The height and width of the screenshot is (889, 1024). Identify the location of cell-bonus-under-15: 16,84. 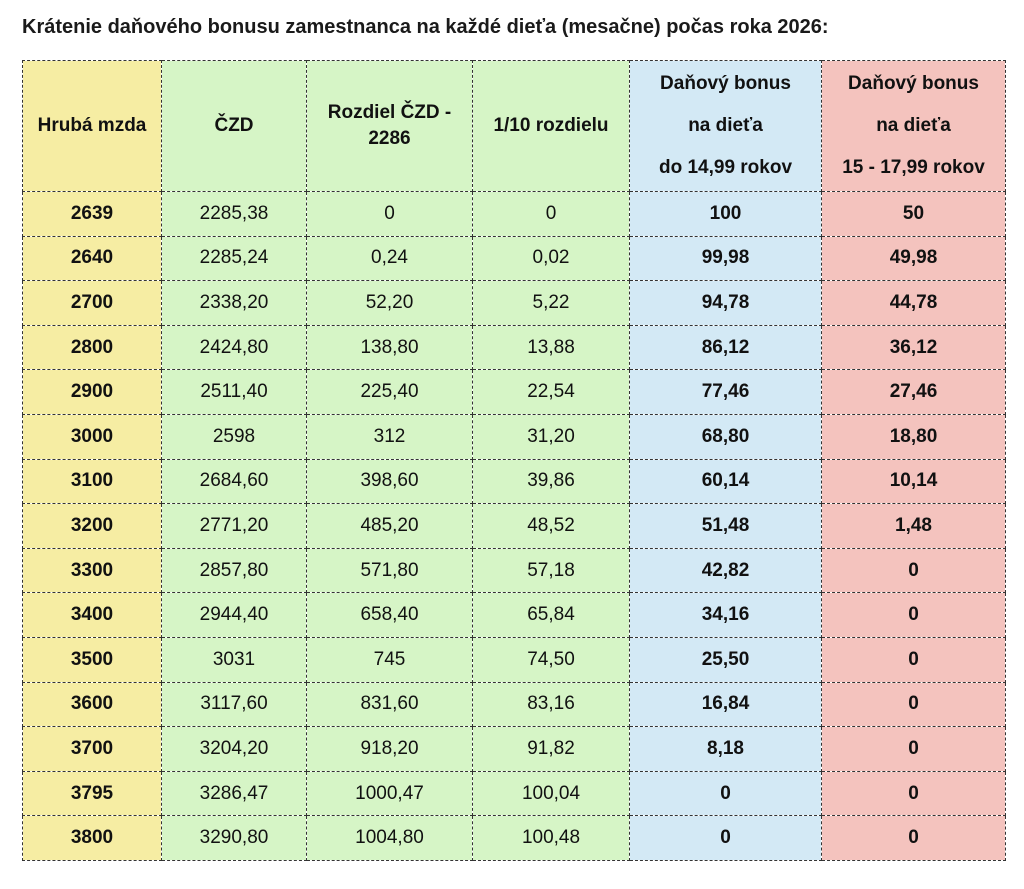
(725, 704).